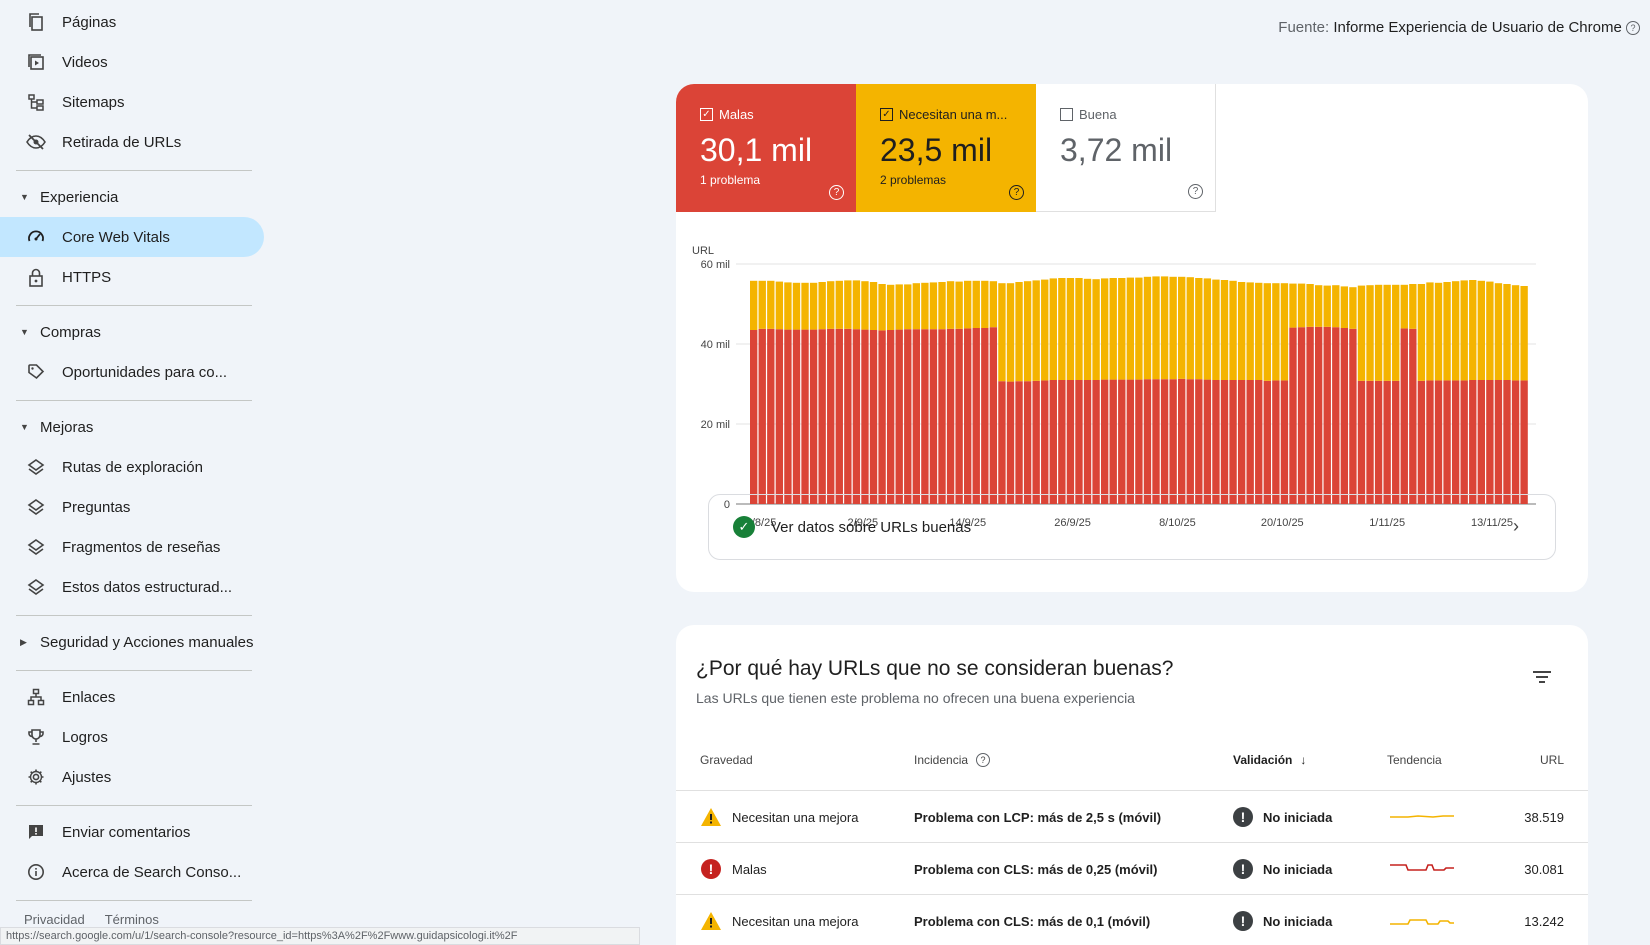 The height and width of the screenshot is (945, 1650). I want to click on col-label: URL, so click(1551, 760).